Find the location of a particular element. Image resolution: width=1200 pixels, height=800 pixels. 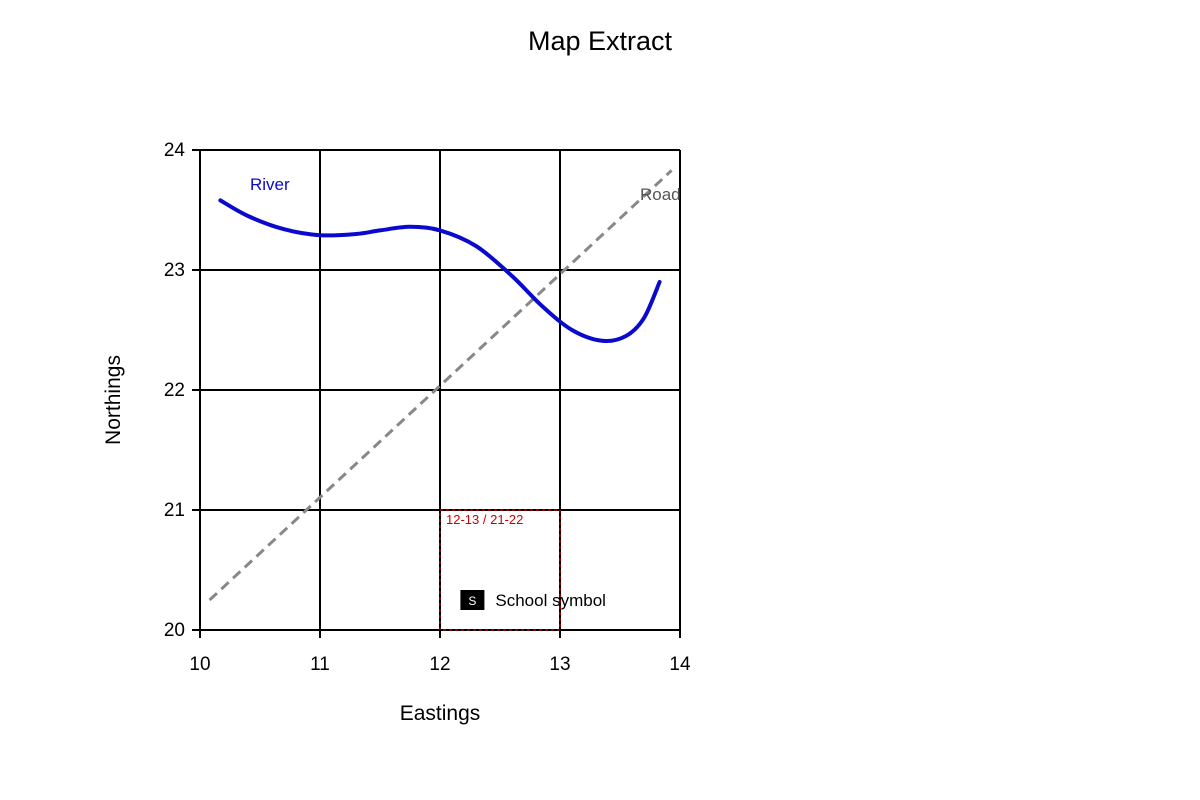

y-tick-label: 20 is located at coordinates (174, 630).